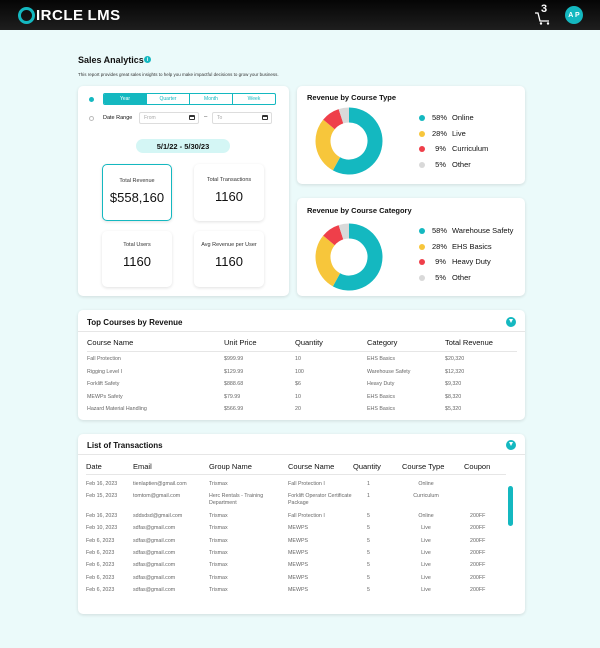  Describe the element at coordinates (160, 484) in the screenshot. I see `table-cell: tienlaptien@gmail.com` at that location.